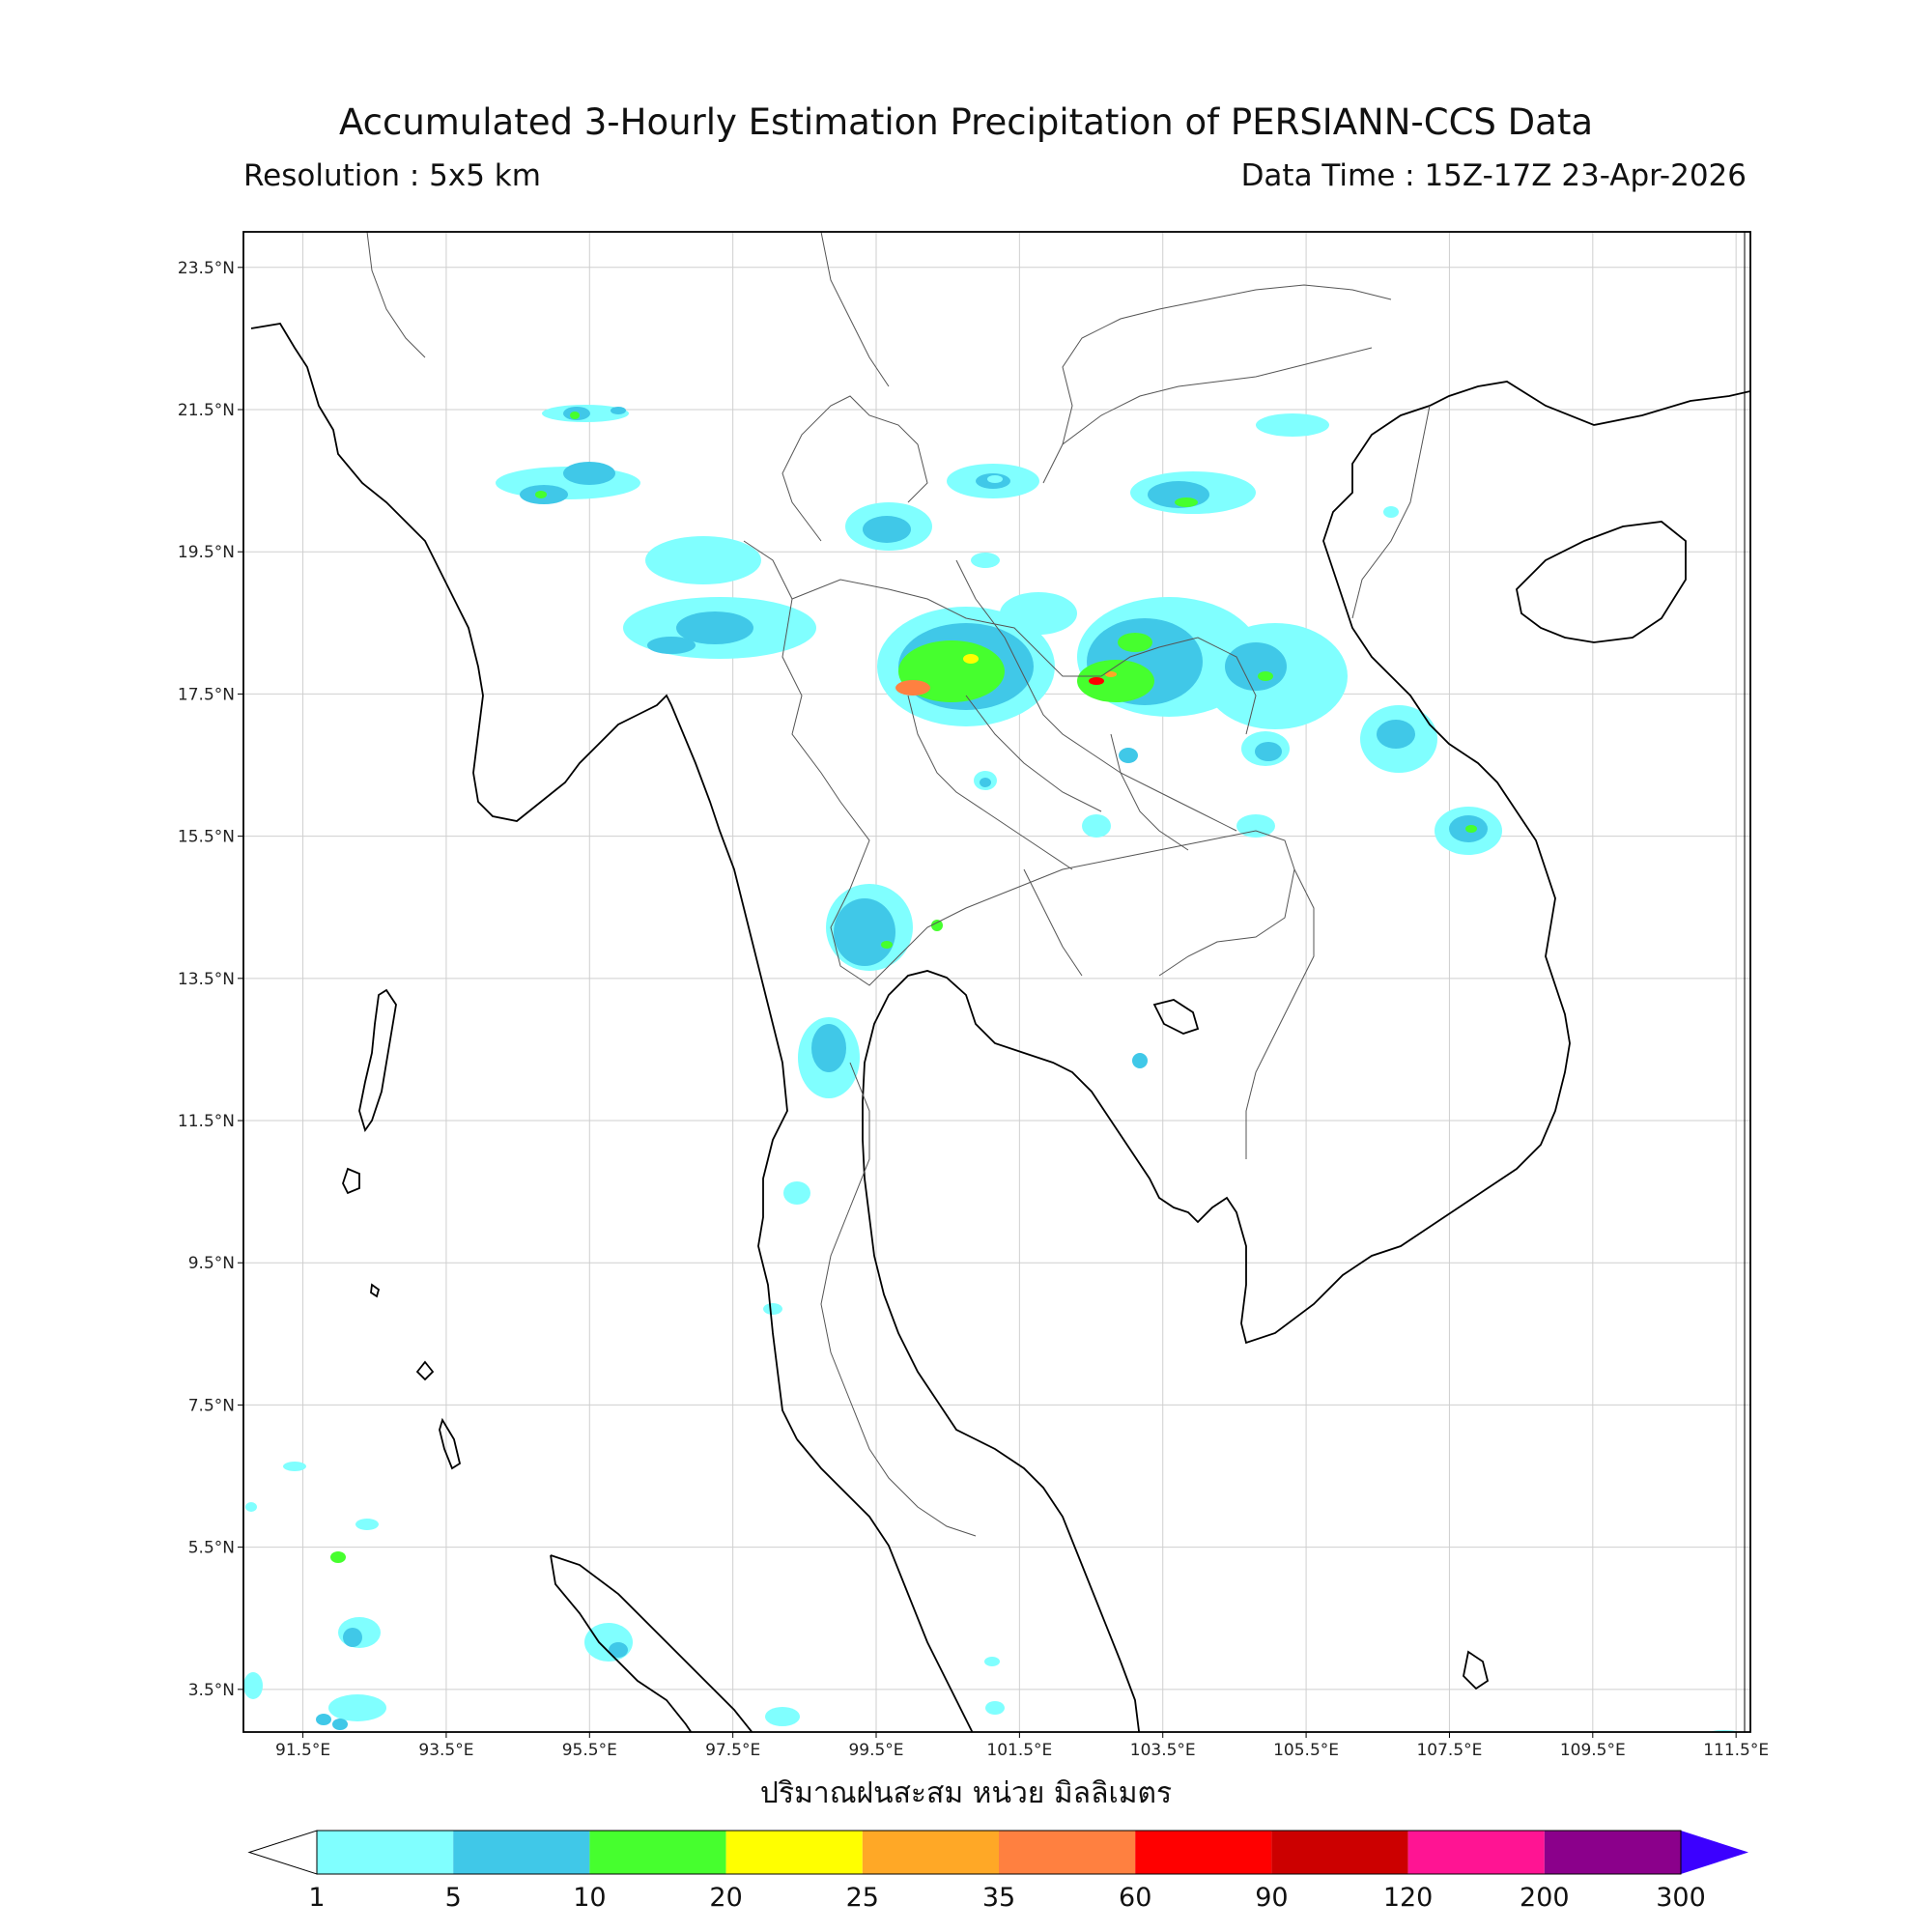 The image size is (1932, 1932). What do you see at coordinates (732, 1750) in the screenshot?
I see `lon-tick-label: 97.5°E` at bounding box center [732, 1750].